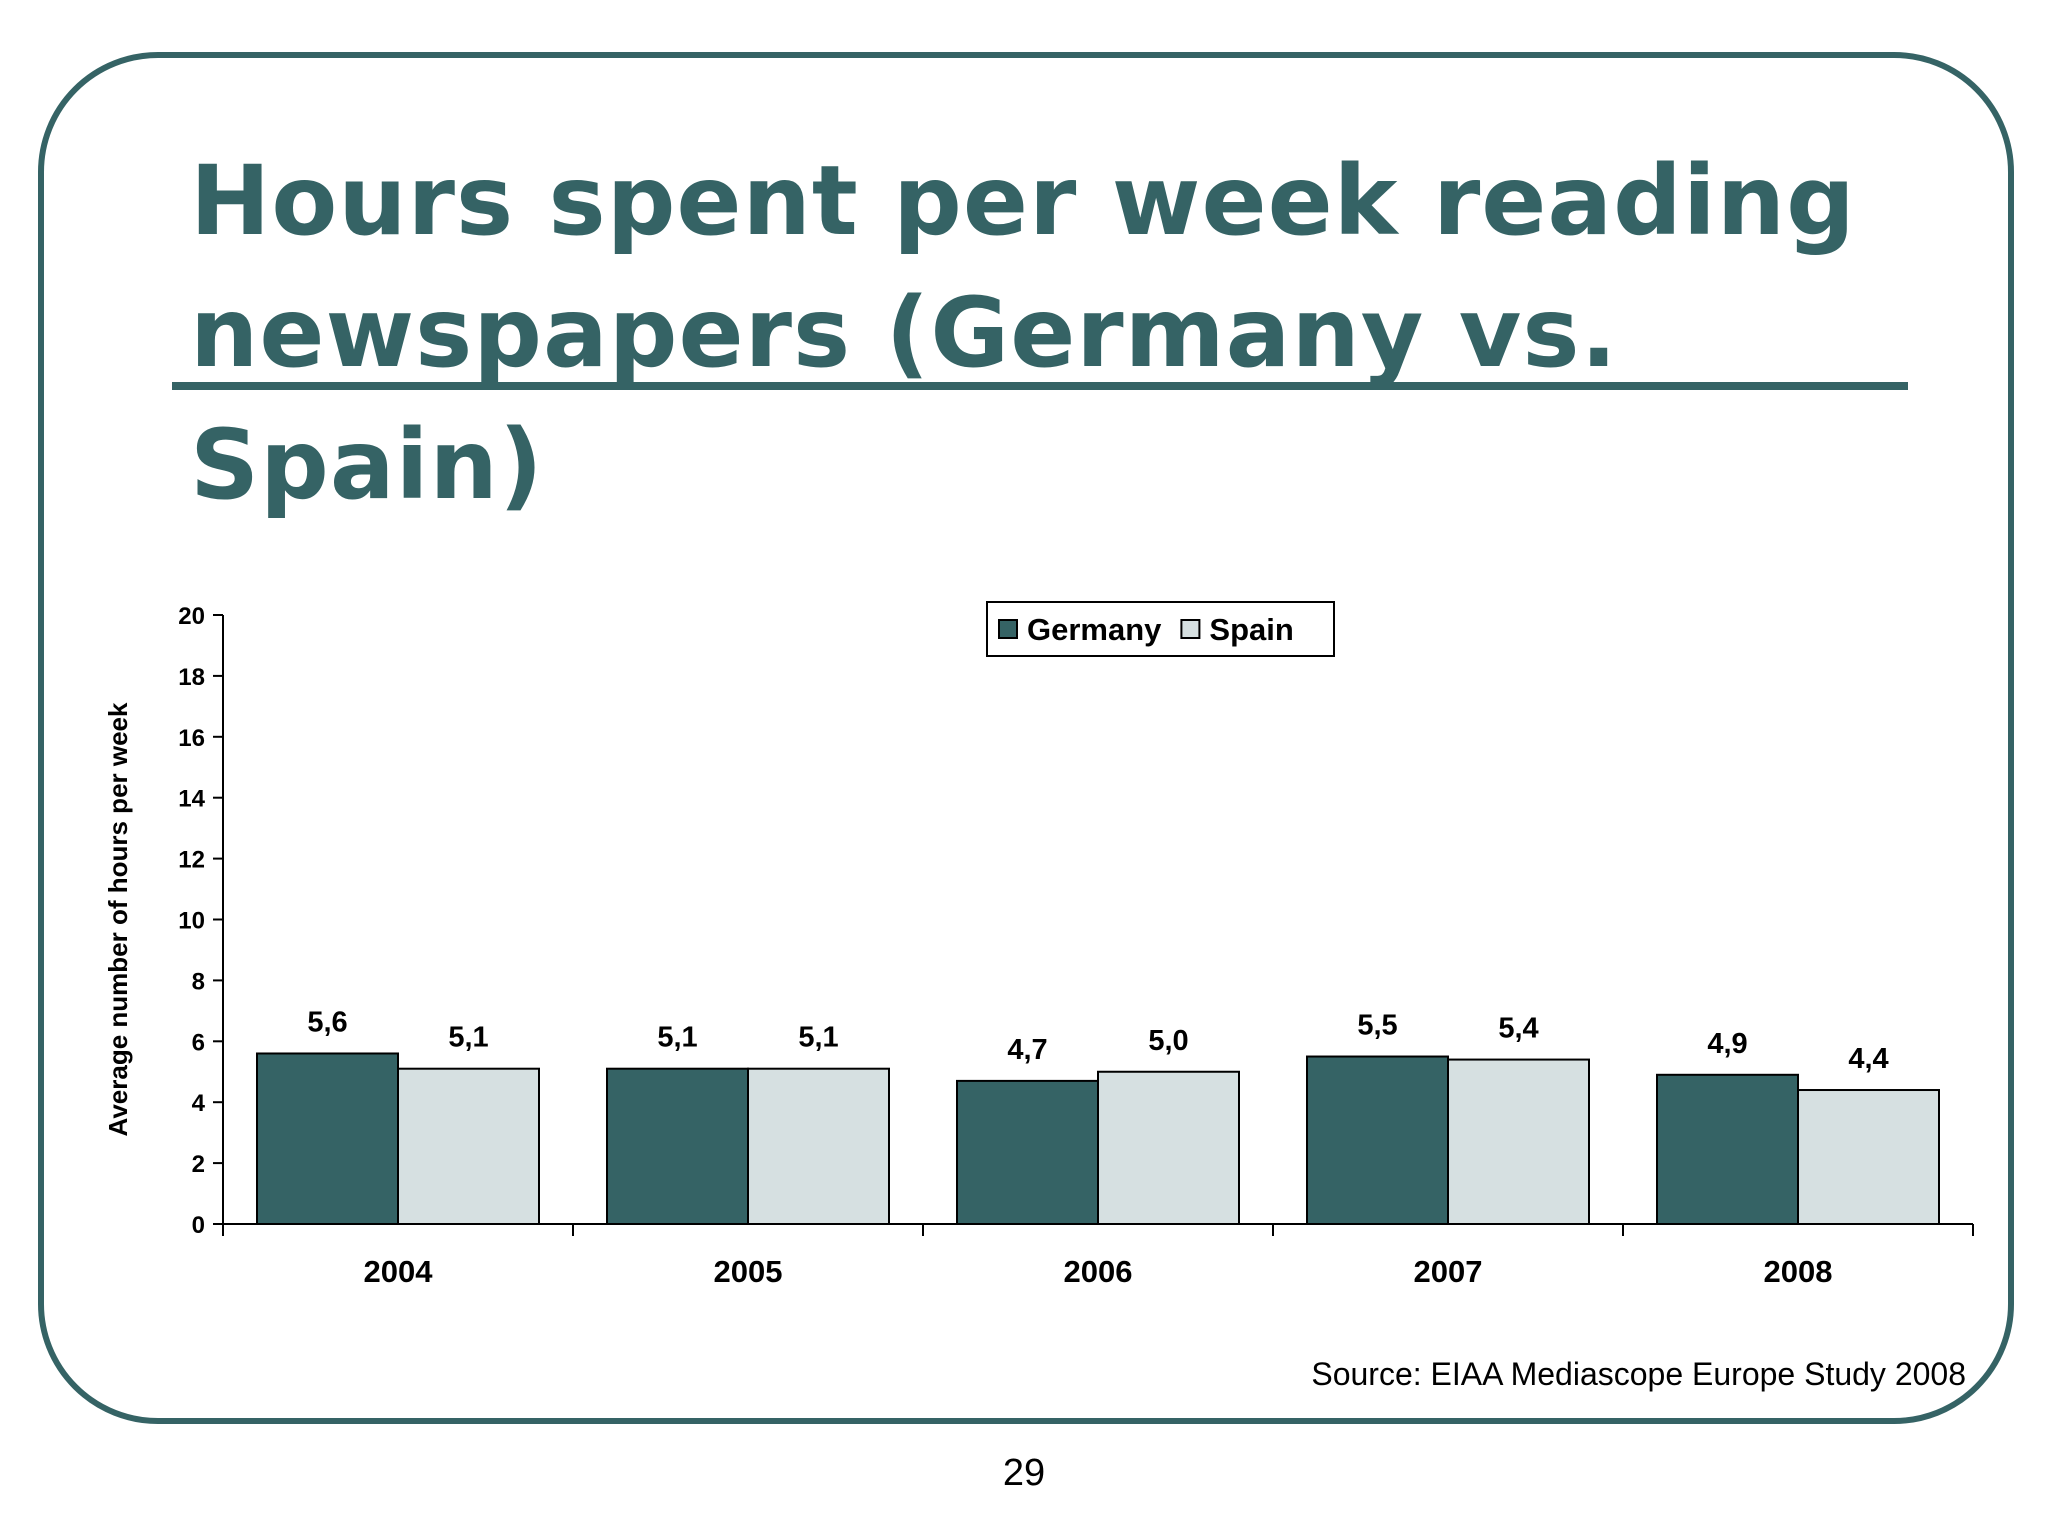 This screenshot has height=1536, width=2048. What do you see at coordinates (1168, 1041) in the screenshot?
I see `data-label: 5,0` at bounding box center [1168, 1041].